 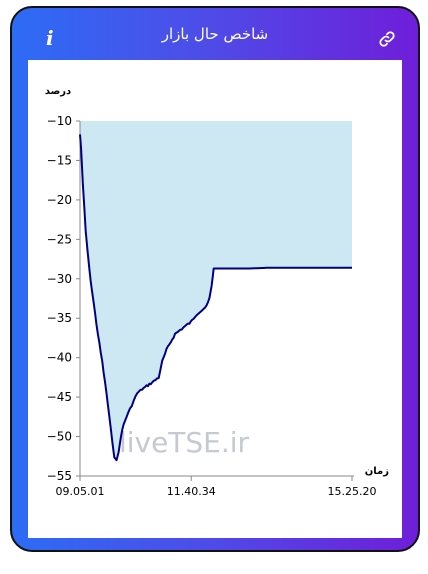 I want to click on y-tick-label: −25, so click(x=59, y=239).